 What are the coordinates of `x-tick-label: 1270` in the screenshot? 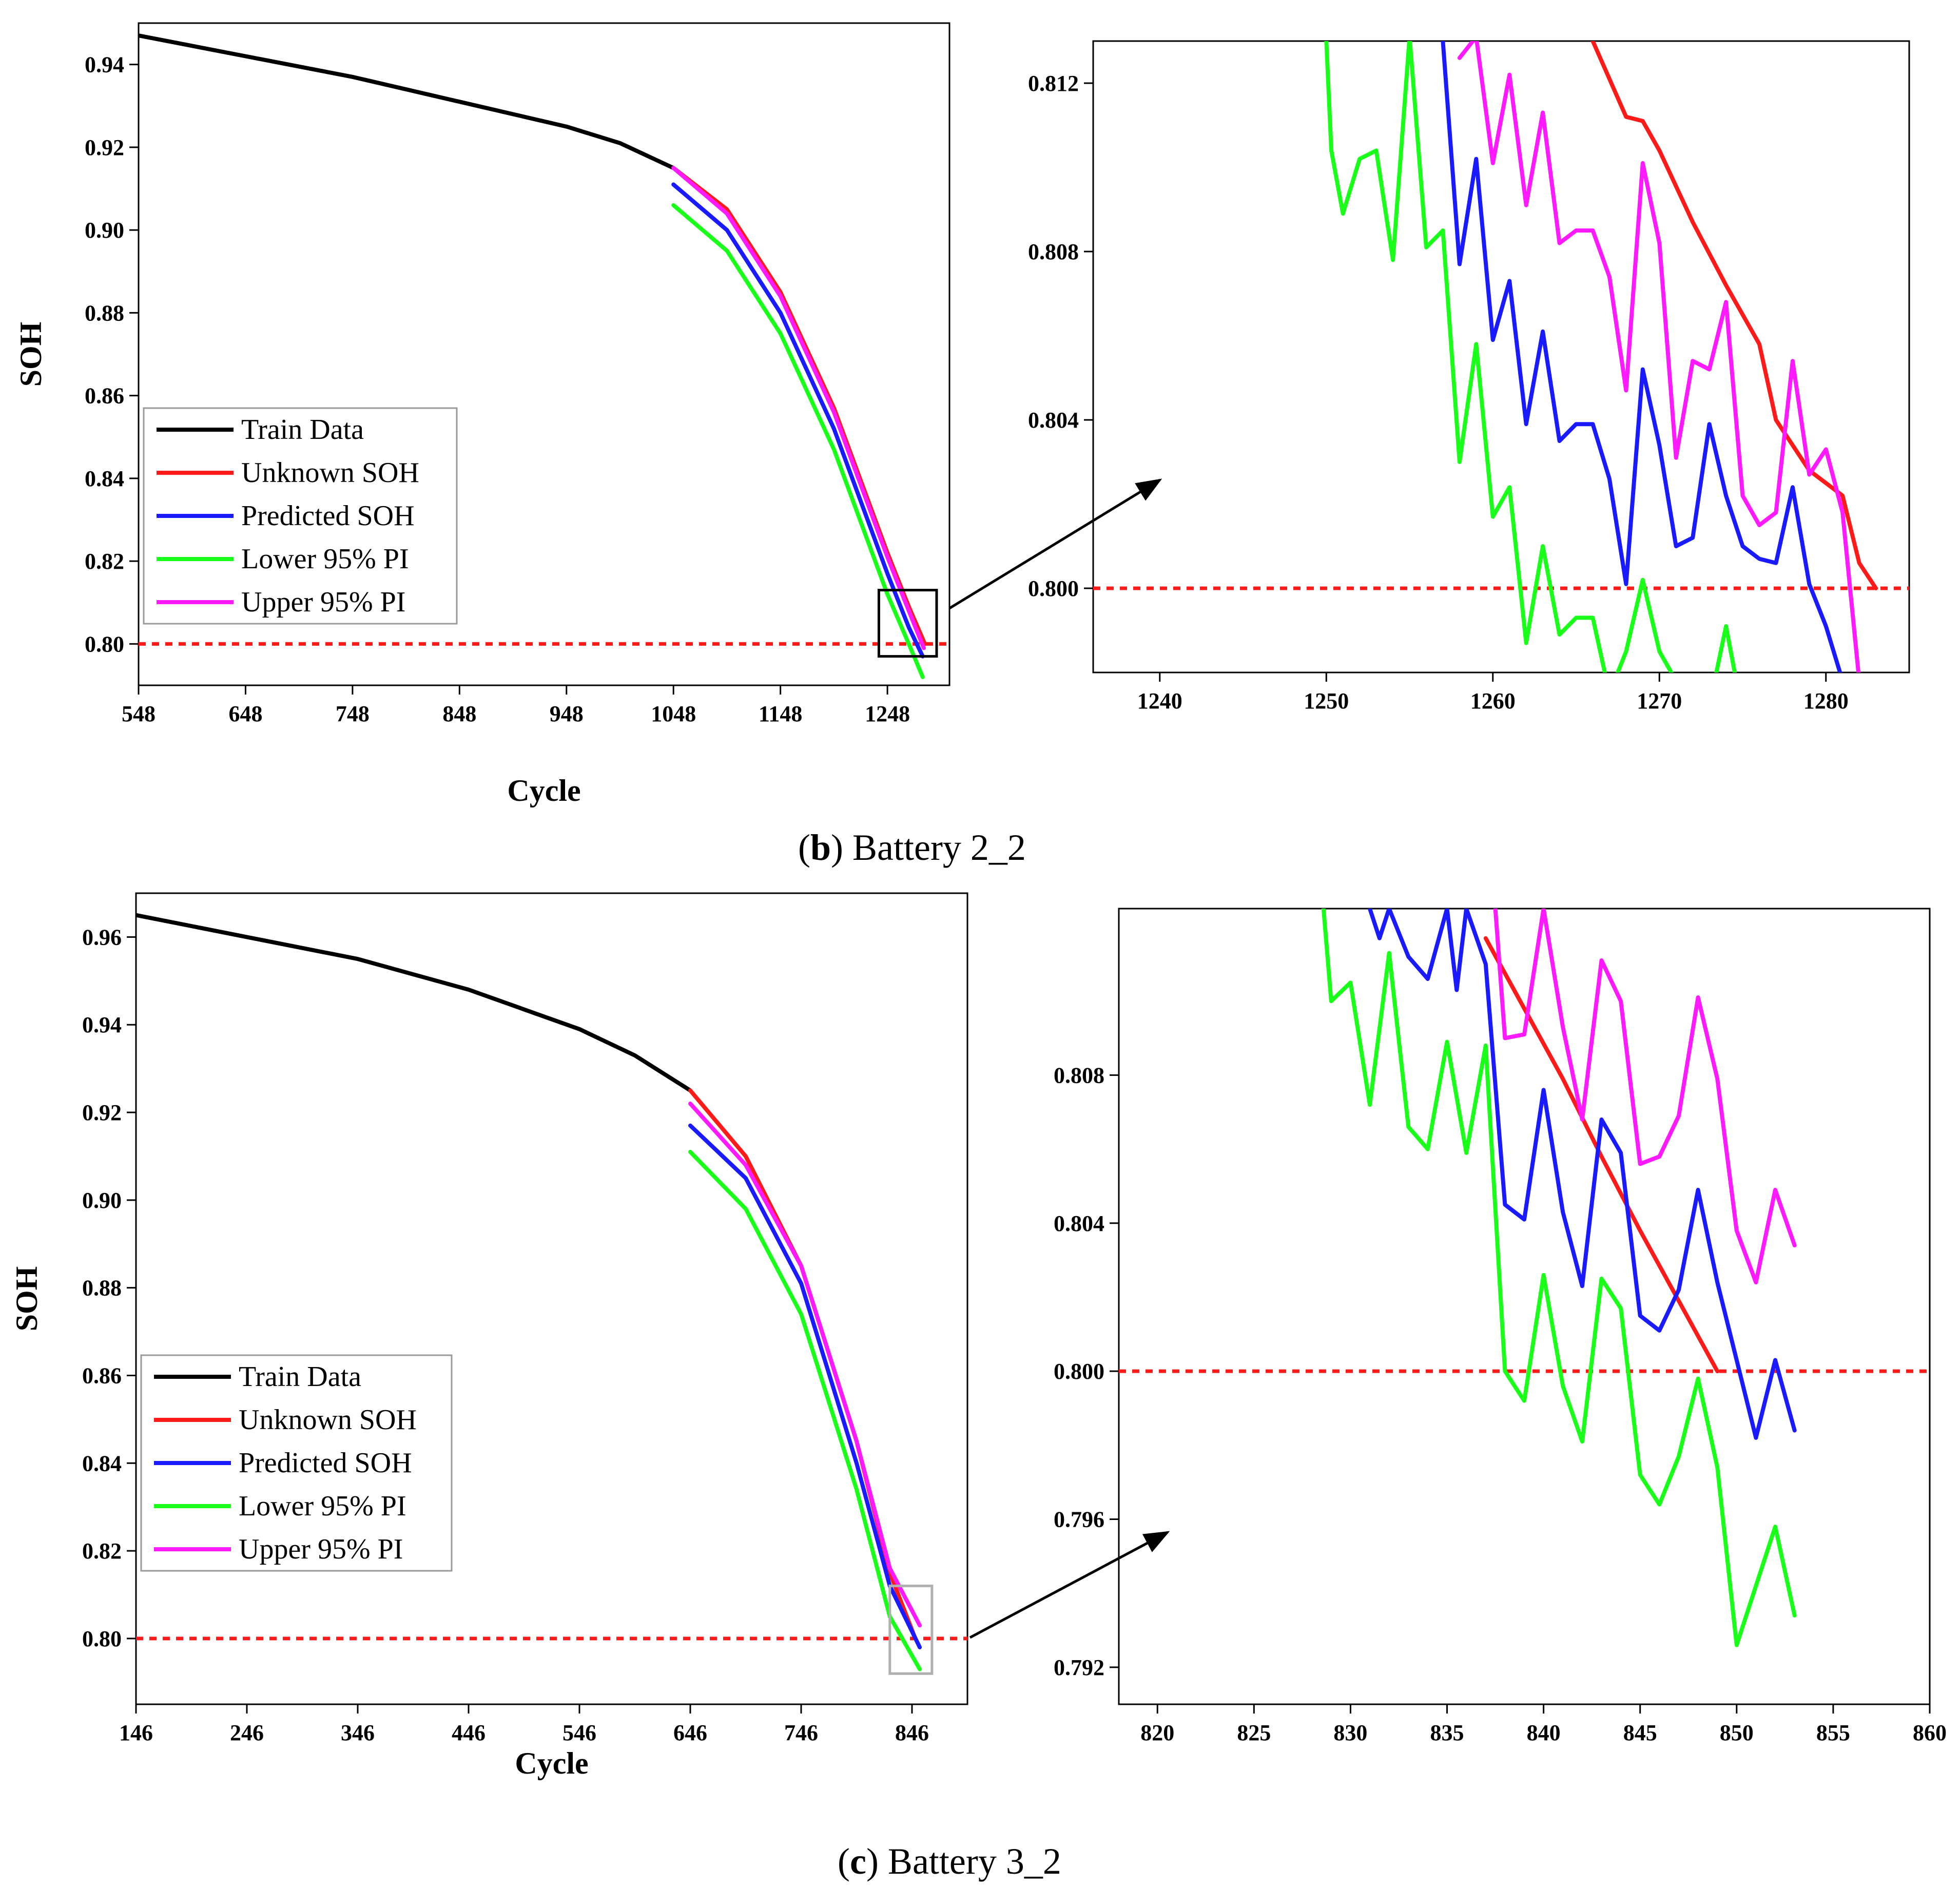 It's located at (1660, 701).